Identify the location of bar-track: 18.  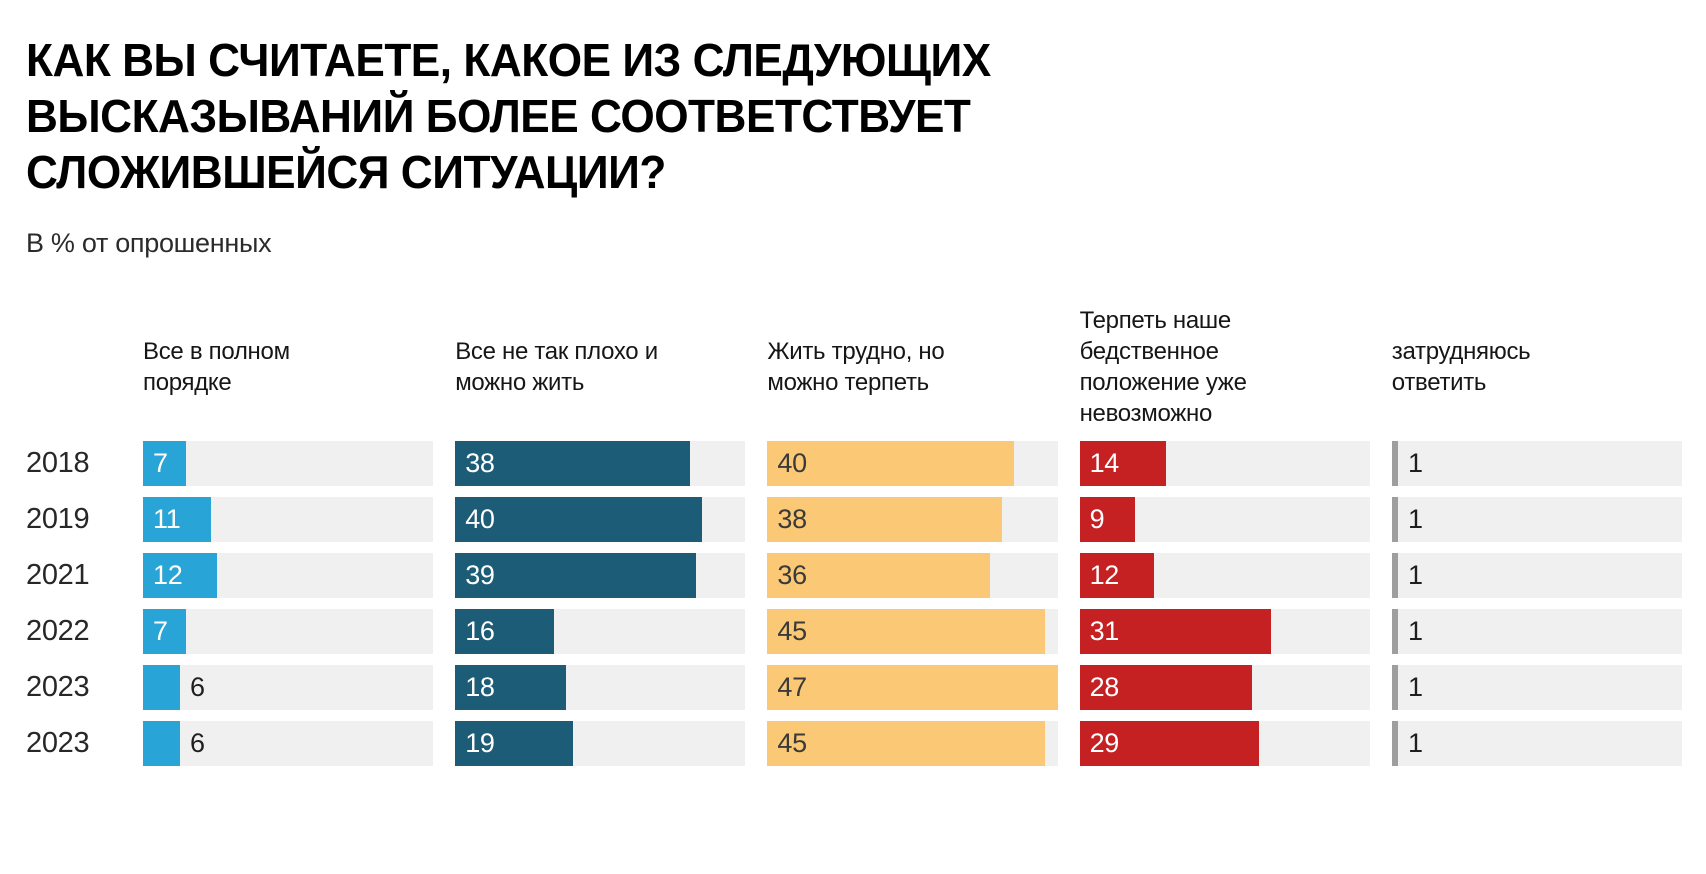
(600, 687).